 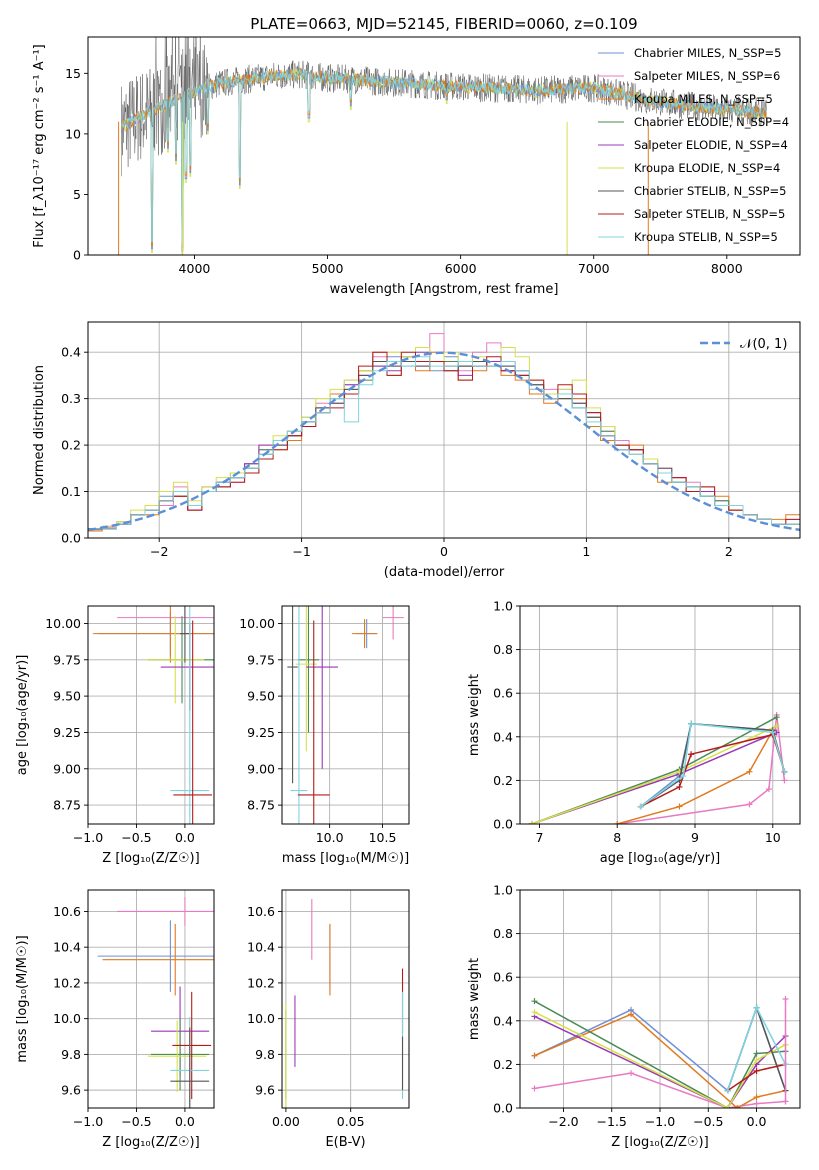 I want to click on chart-mass_vs_ebv: 0.00 0.05 9.6 9.8 10.0 10.2 10.4 10.6 E(B-V), so click(x=328, y=1019).